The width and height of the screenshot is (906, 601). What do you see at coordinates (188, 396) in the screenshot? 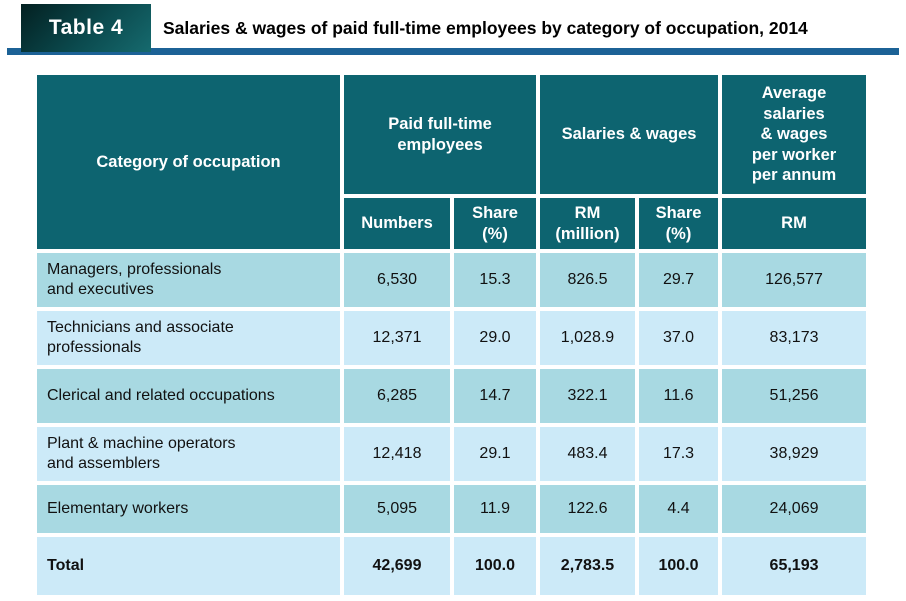
I see `category-cell: Clerical and related occupations` at bounding box center [188, 396].